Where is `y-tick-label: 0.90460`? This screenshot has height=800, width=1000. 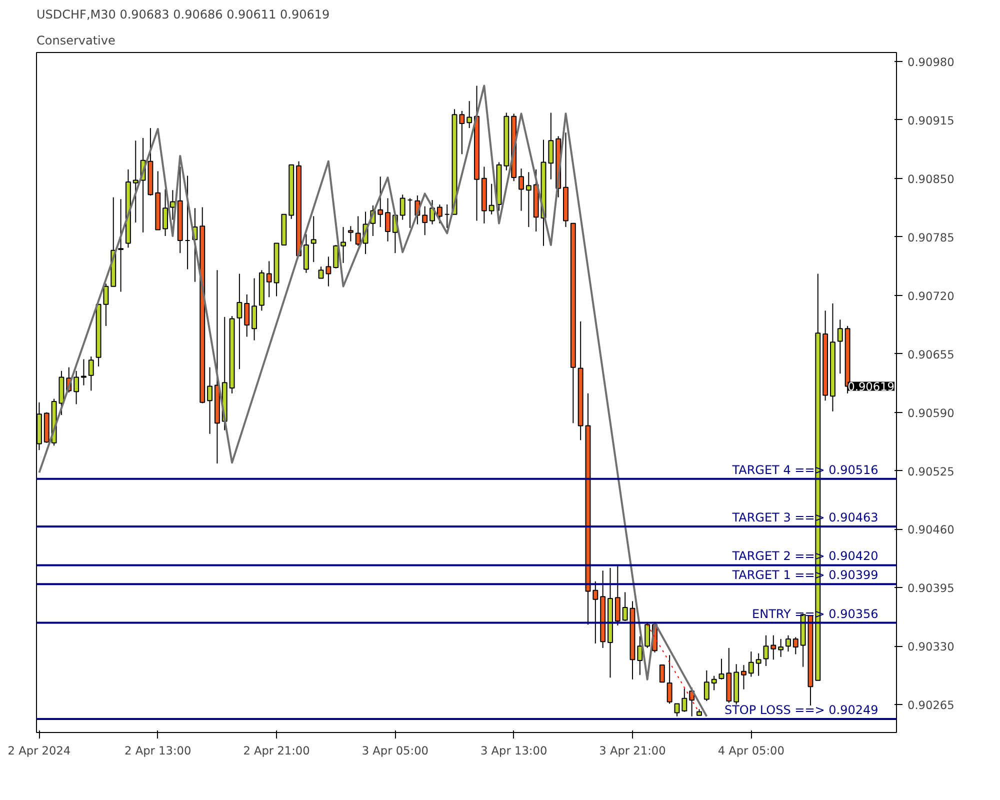
y-tick-label: 0.90460 is located at coordinates (931, 529).